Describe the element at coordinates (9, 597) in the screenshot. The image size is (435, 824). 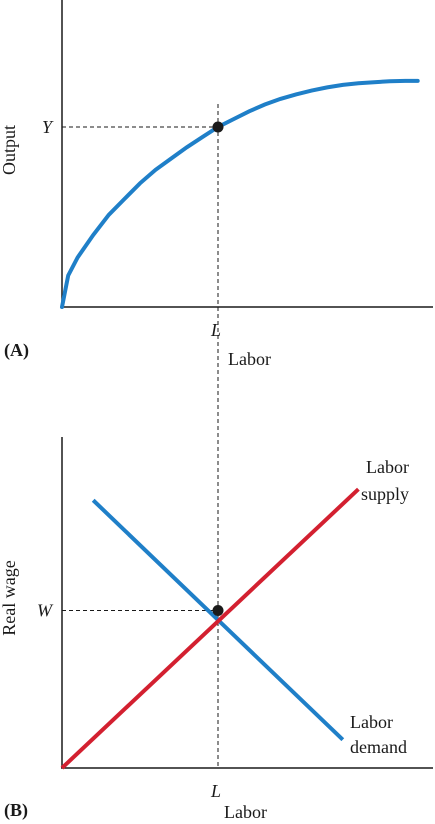
I see `panel-b-y-axis-label: Real wage` at that location.